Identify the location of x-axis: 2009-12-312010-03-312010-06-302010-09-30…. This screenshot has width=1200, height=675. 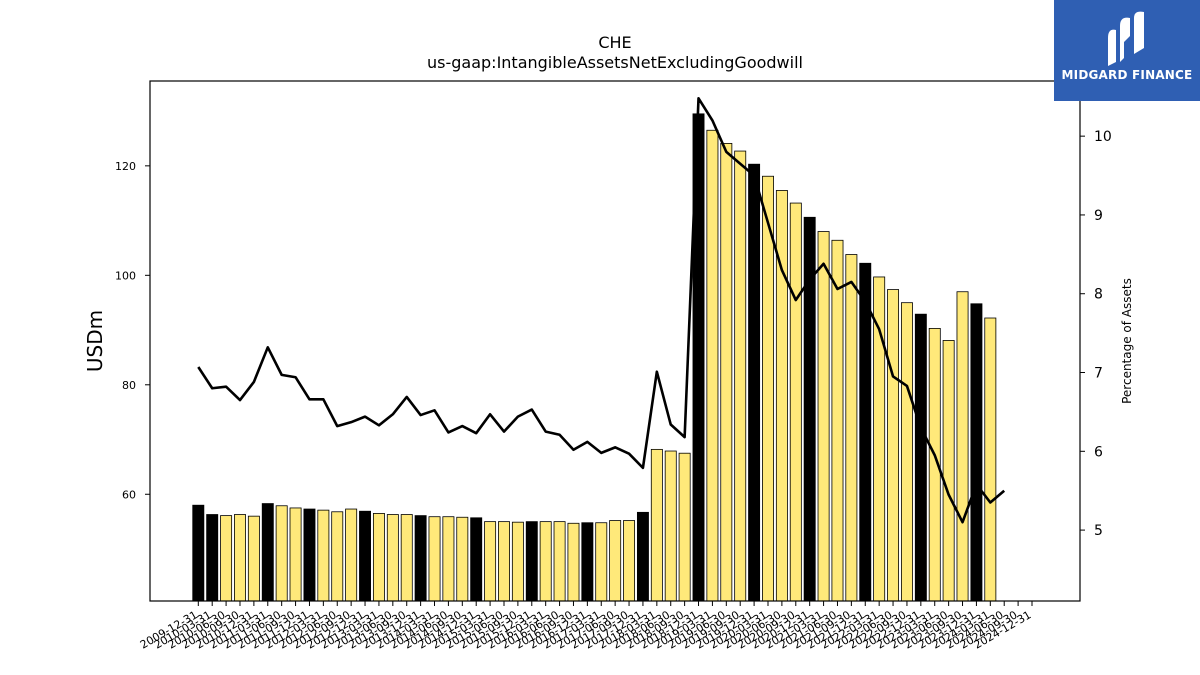
(586, 626).